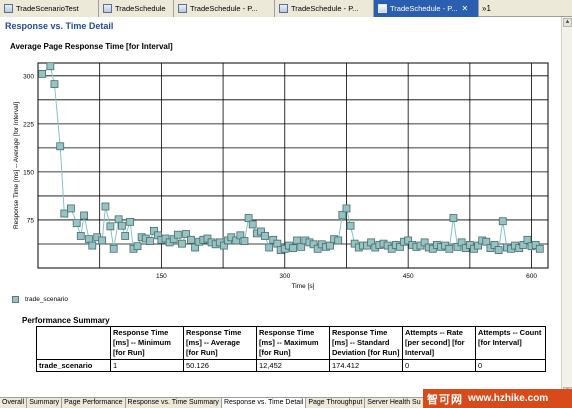 The height and width of the screenshot is (408, 572). What do you see at coordinates (567, 22) in the screenshot?
I see `scroll-up-icon: ▲` at bounding box center [567, 22].